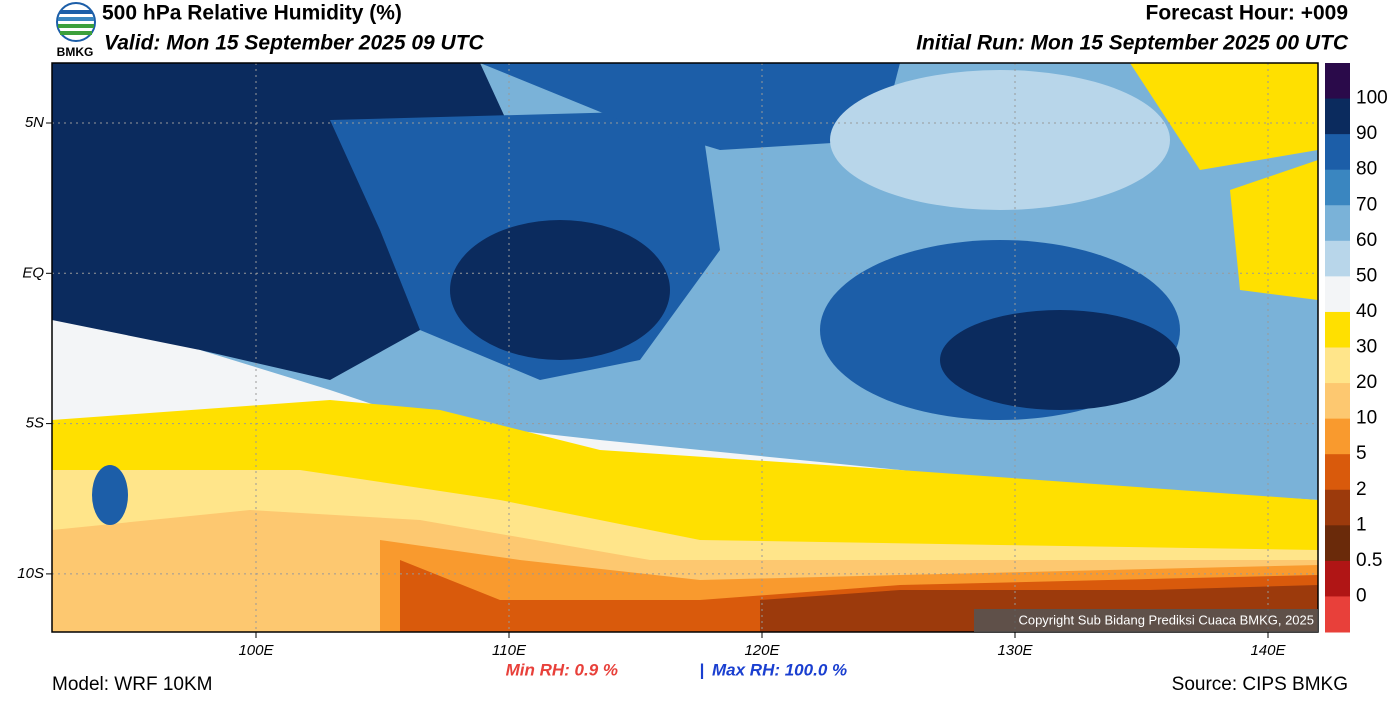  What do you see at coordinates (252, 13) in the screenshot?
I see `title: 500 hPa Relative Humidity (%)` at bounding box center [252, 13].